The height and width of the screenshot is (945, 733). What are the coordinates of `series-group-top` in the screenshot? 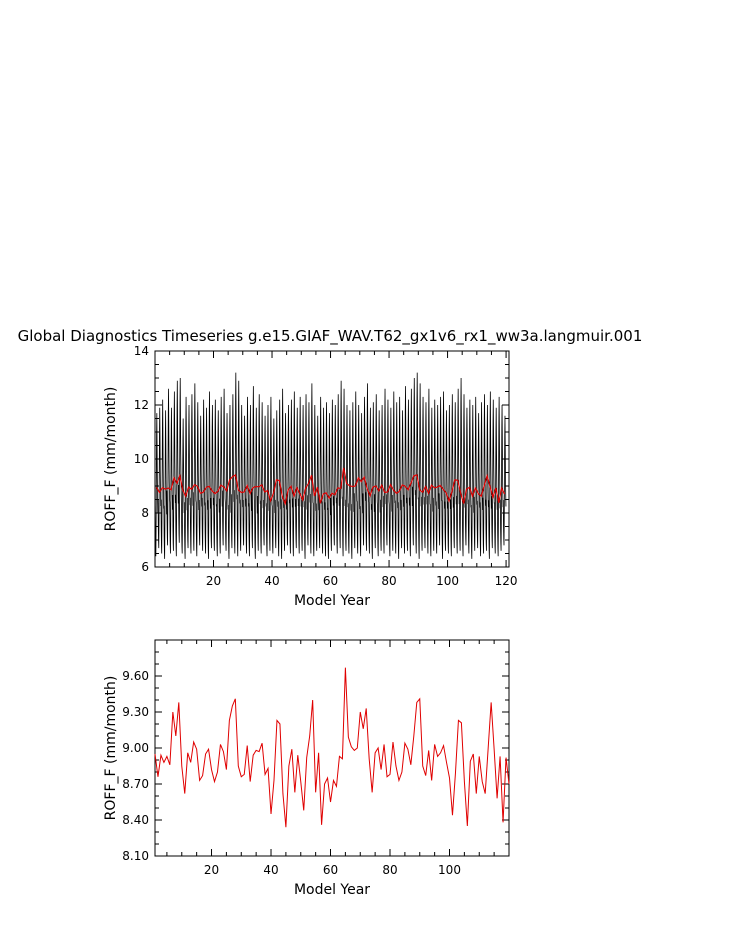 It's located at (330, 465).